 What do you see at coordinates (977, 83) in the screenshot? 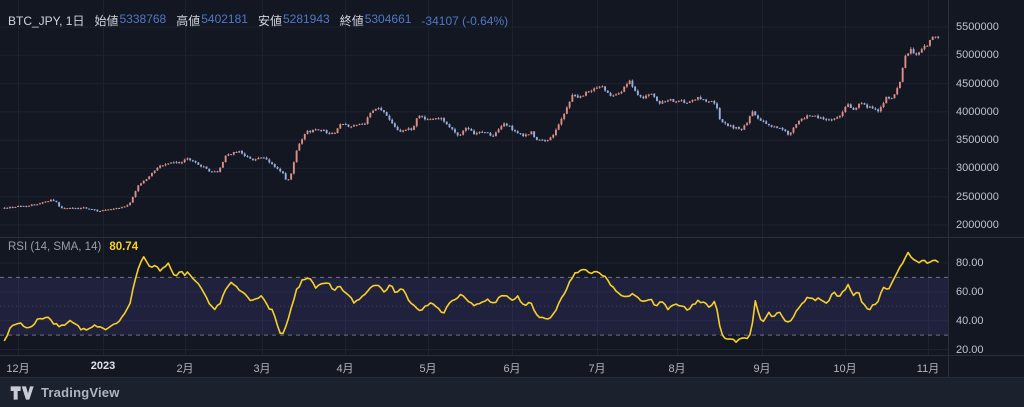
I see `price-axis-label: 4500000` at bounding box center [977, 83].